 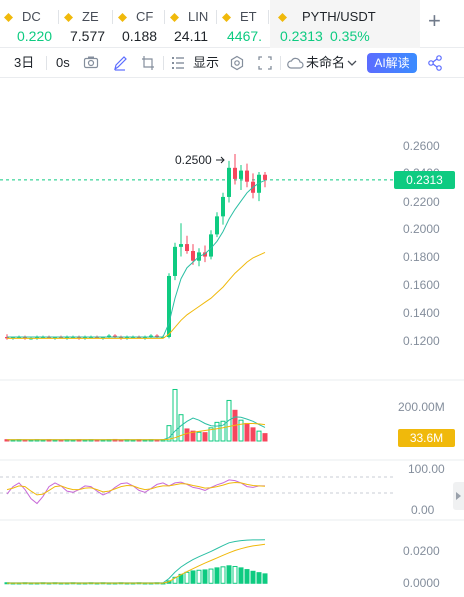 What do you see at coordinates (295, 63) in the screenshot?
I see `cloud-icon` at bounding box center [295, 63].